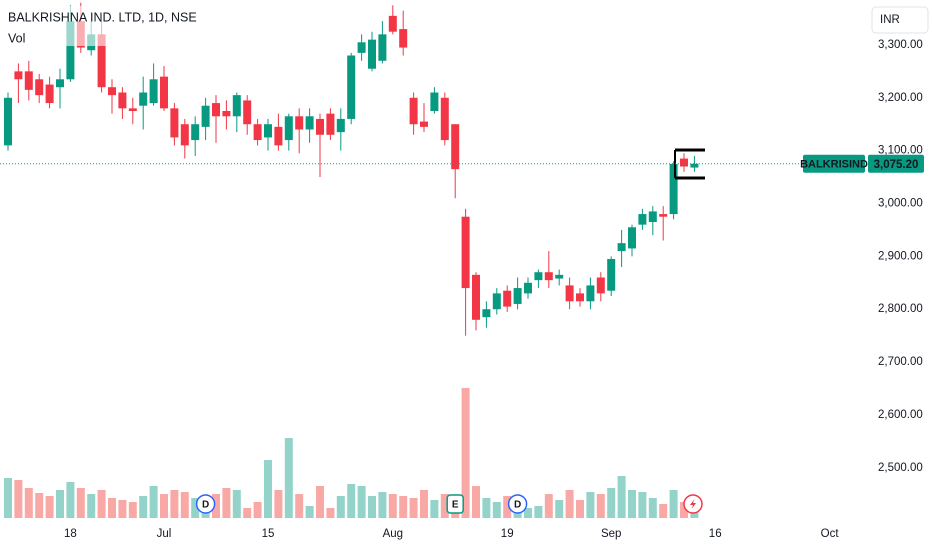  Describe the element at coordinates (715, 534) in the screenshot. I see `x-tick-label: 16` at that location.